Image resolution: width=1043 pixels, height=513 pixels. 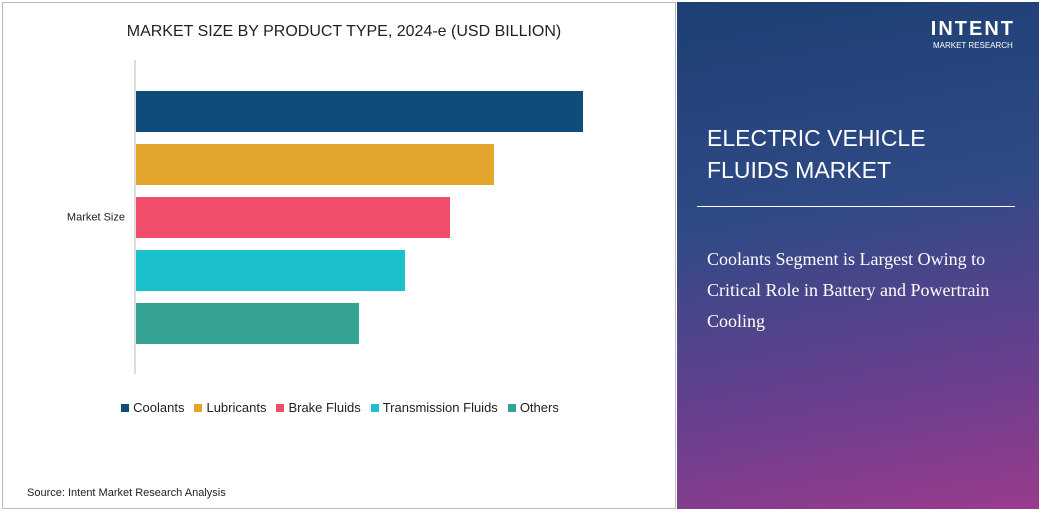 I want to click on heading: ELECTRIC VEHICLE FLUIDS MARKET, so click(x=816, y=154).